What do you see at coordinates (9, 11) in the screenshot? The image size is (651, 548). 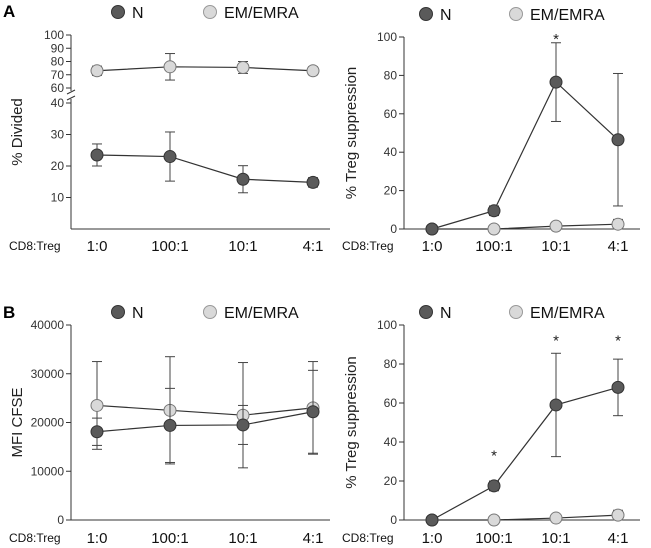 I see `panel-letter-a: A` at bounding box center [9, 11].